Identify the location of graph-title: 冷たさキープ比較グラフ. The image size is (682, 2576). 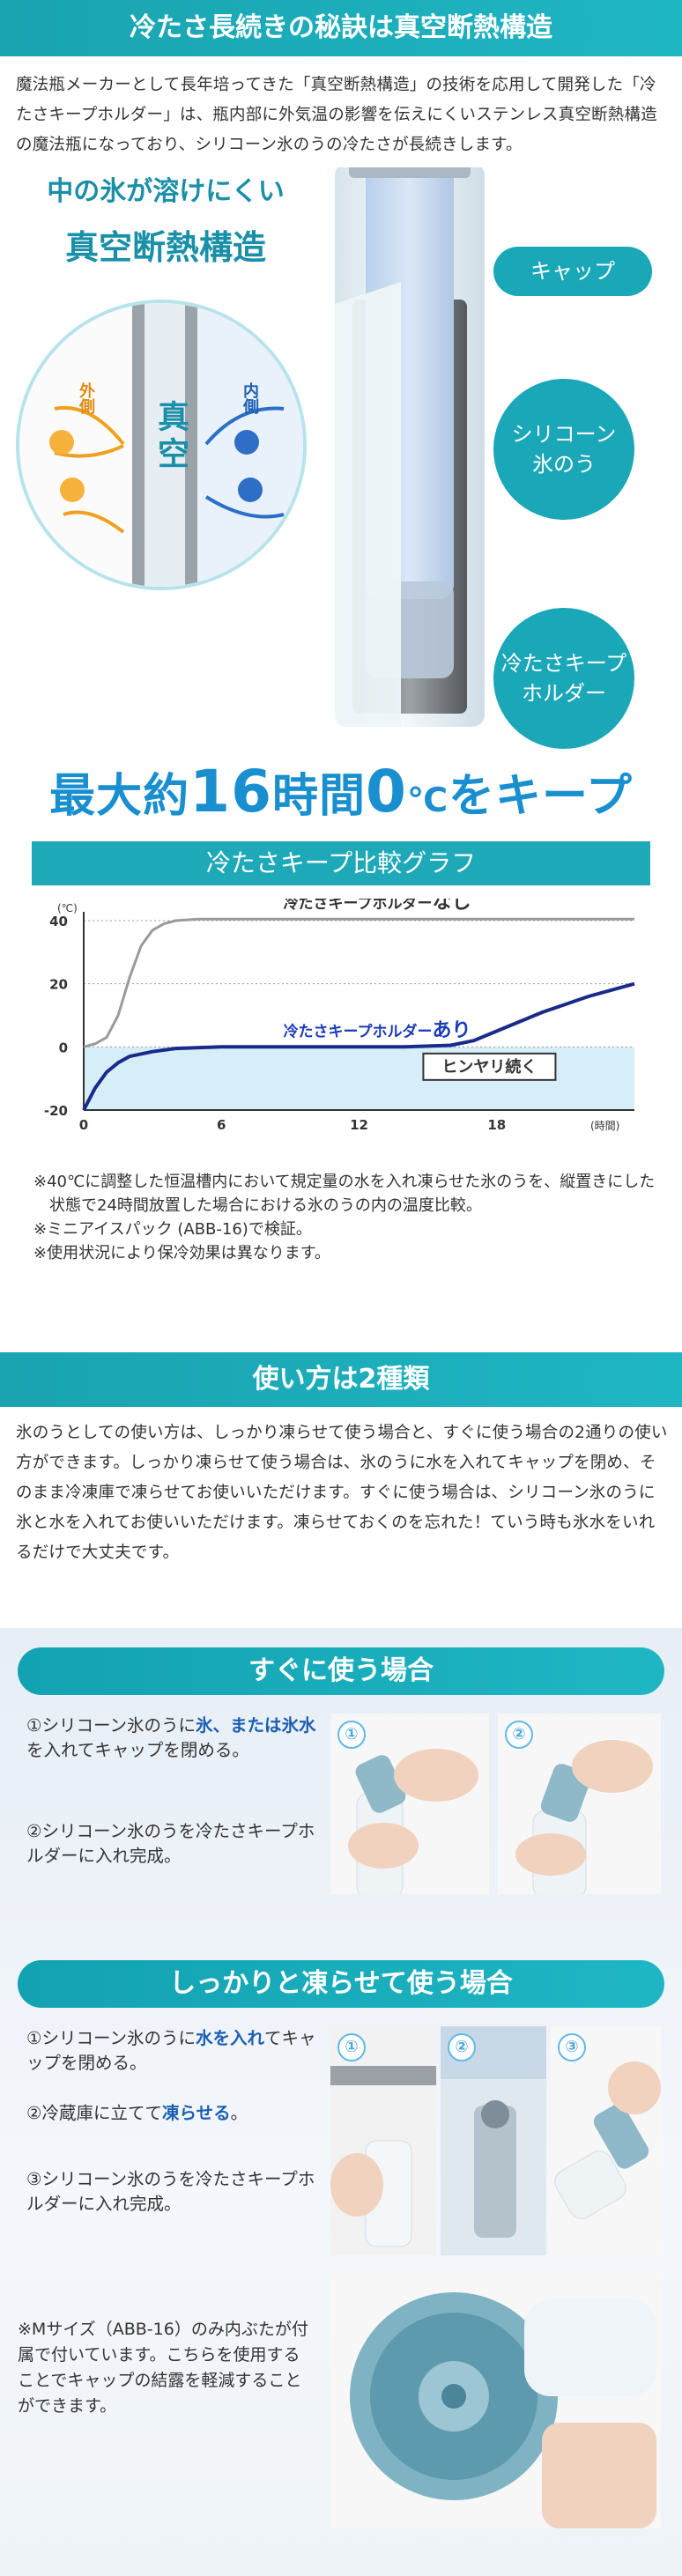
(341, 863).